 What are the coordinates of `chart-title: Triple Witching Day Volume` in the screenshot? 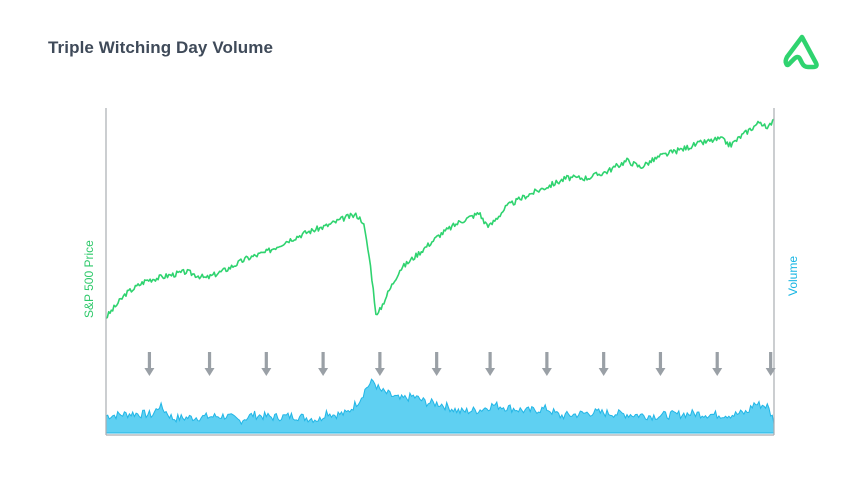 It's located at (161, 47).